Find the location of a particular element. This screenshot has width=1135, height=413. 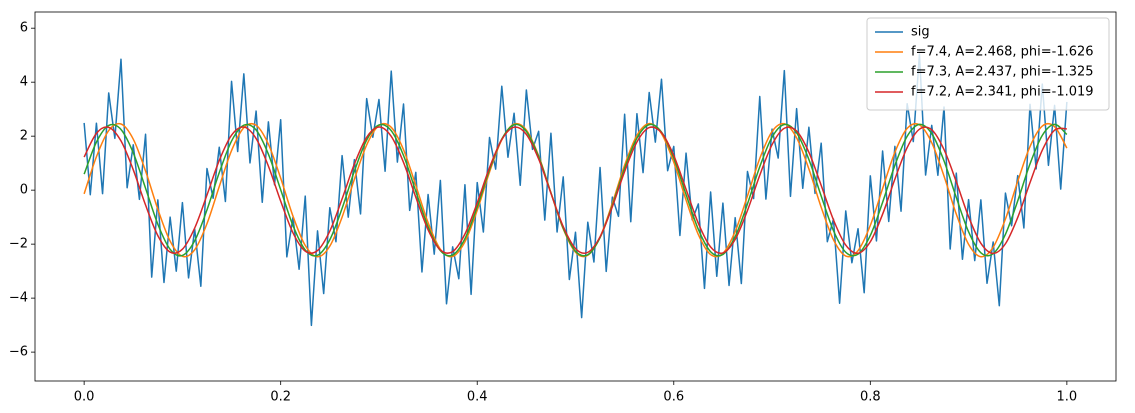

x-tick-label: 0.4 is located at coordinates (477, 397).